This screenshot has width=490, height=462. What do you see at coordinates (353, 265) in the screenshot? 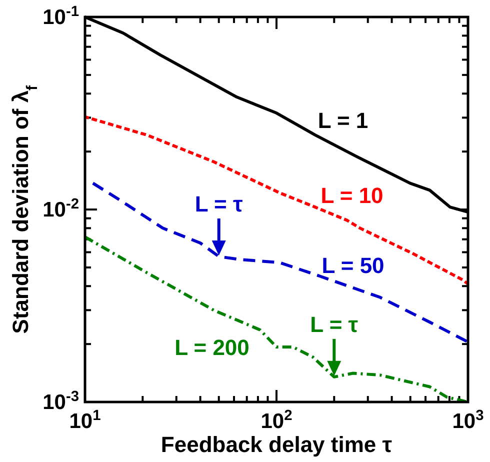
I see `series-label: L = 50` at bounding box center [353, 265].